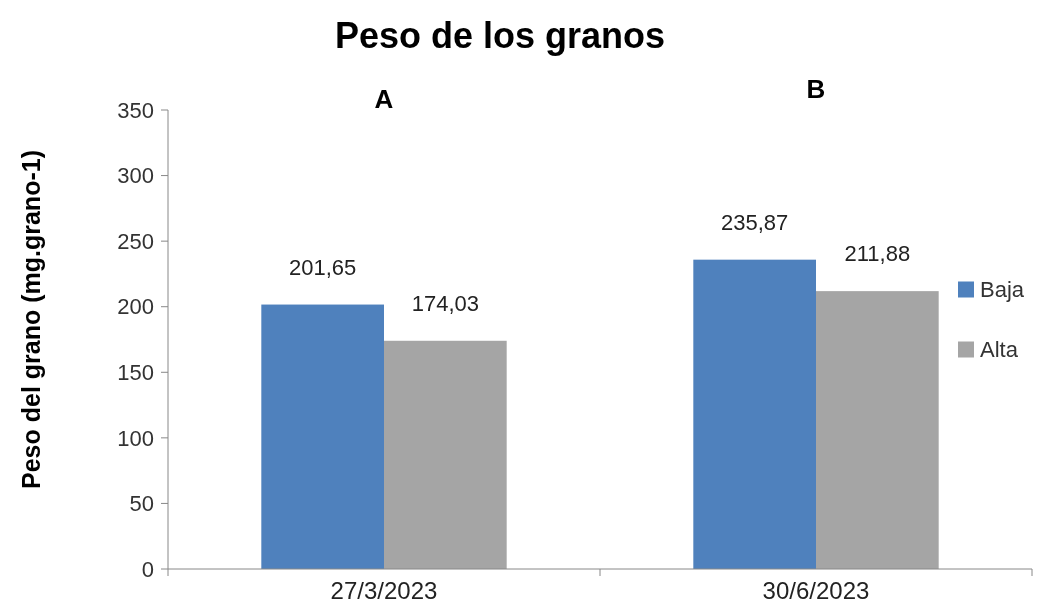 The image size is (1037, 610). I want to click on y-tick-label: 0, so click(147, 569).